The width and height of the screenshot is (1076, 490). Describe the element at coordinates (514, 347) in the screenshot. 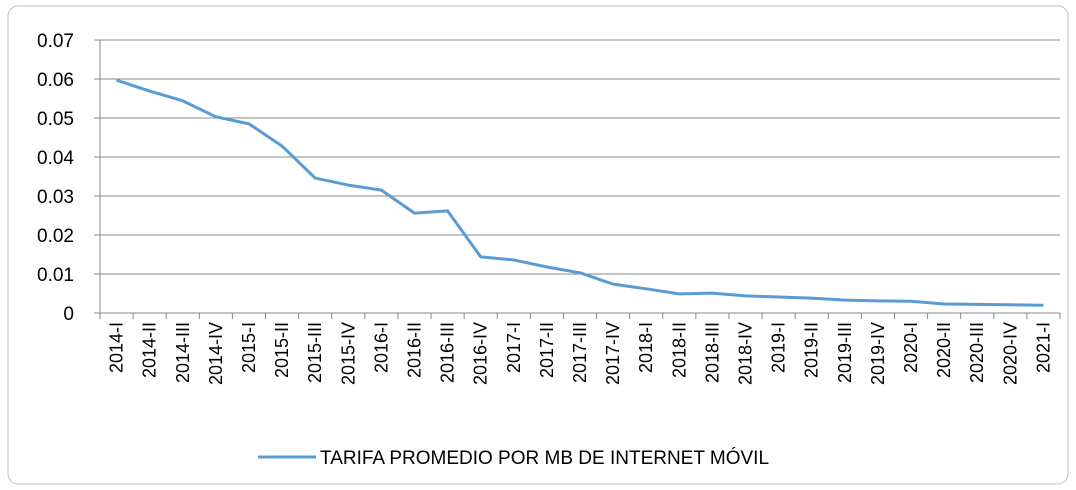

I see `x-tick-label: 2017-I` at that location.